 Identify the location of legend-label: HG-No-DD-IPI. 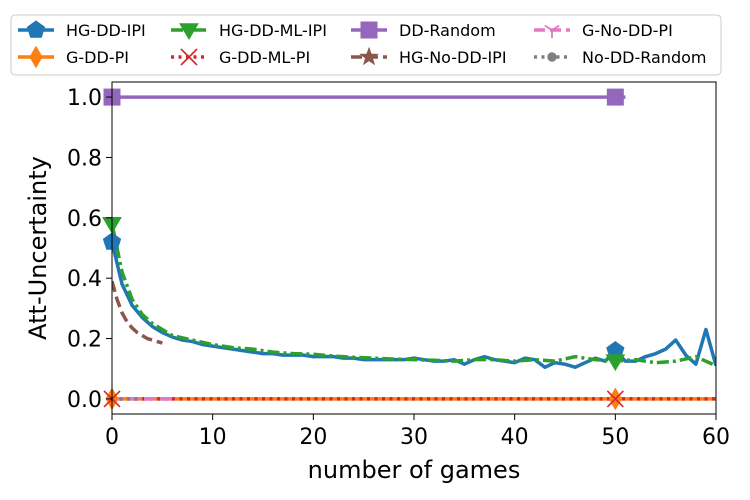
(453, 57).